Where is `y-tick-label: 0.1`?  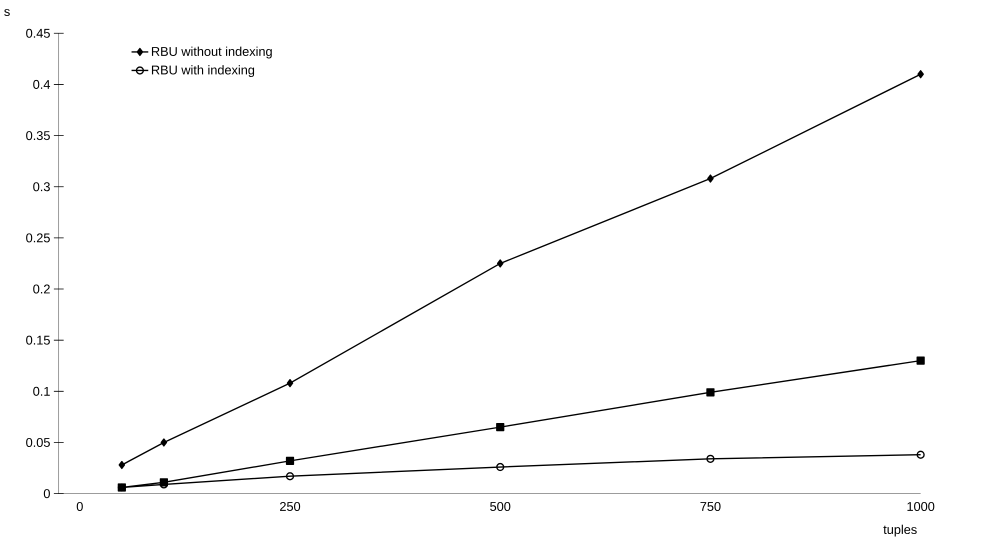
y-tick-label: 0.1 is located at coordinates (41, 391).